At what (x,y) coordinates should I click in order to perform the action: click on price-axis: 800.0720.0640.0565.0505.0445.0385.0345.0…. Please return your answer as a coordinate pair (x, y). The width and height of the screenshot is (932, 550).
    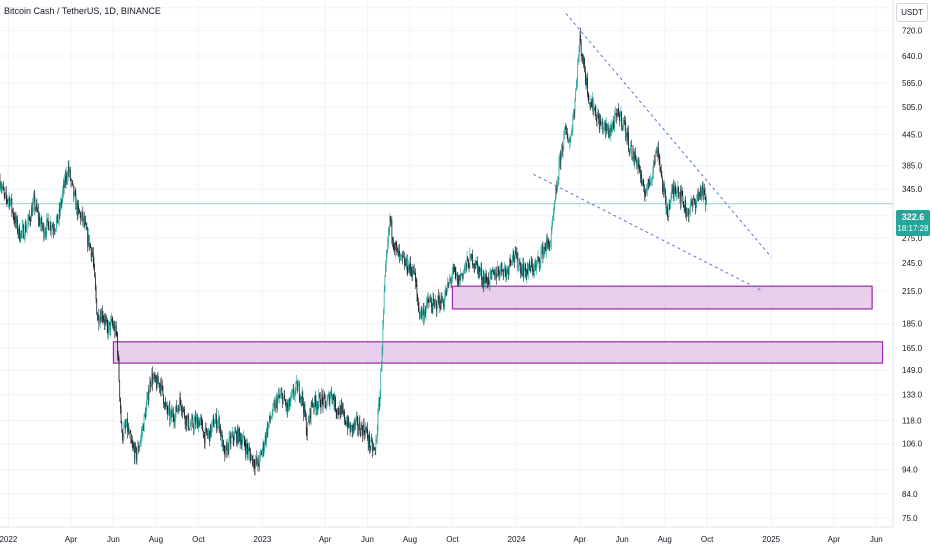
    Looking at the image, I should click on (912, 263).